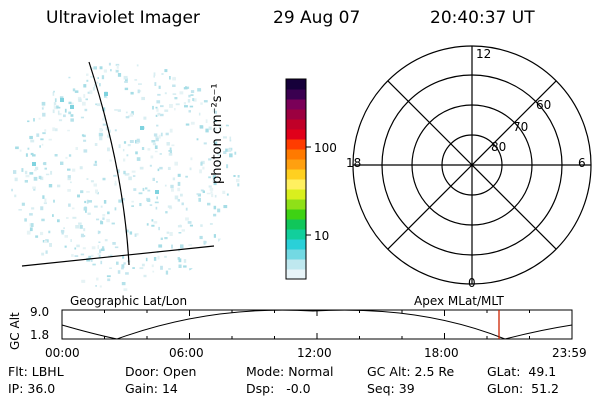 This screenshot has height=400, width=600. Describe the element at coordinates (325, 148) in the screenshot. I see `colorbar-label-100: 100` at that location.